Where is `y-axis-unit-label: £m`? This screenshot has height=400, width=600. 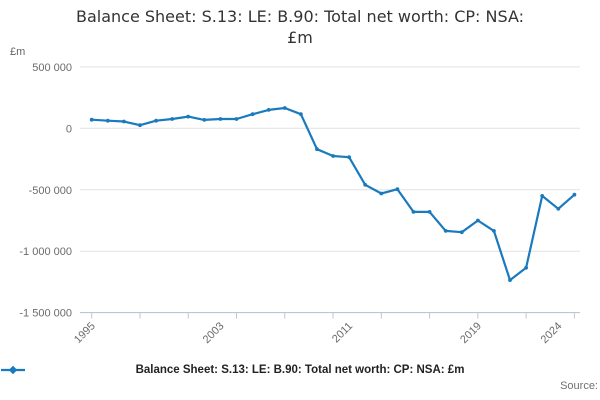 y-axis-unit-label: £m is located at coordinates (18, 52).